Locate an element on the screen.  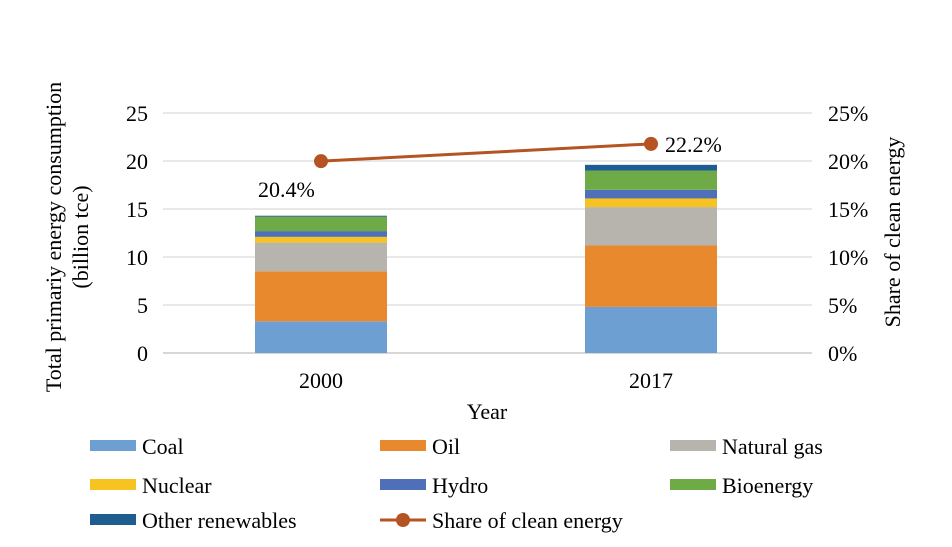
bar-nuclear-2000 is located at coordinates (321, 239).